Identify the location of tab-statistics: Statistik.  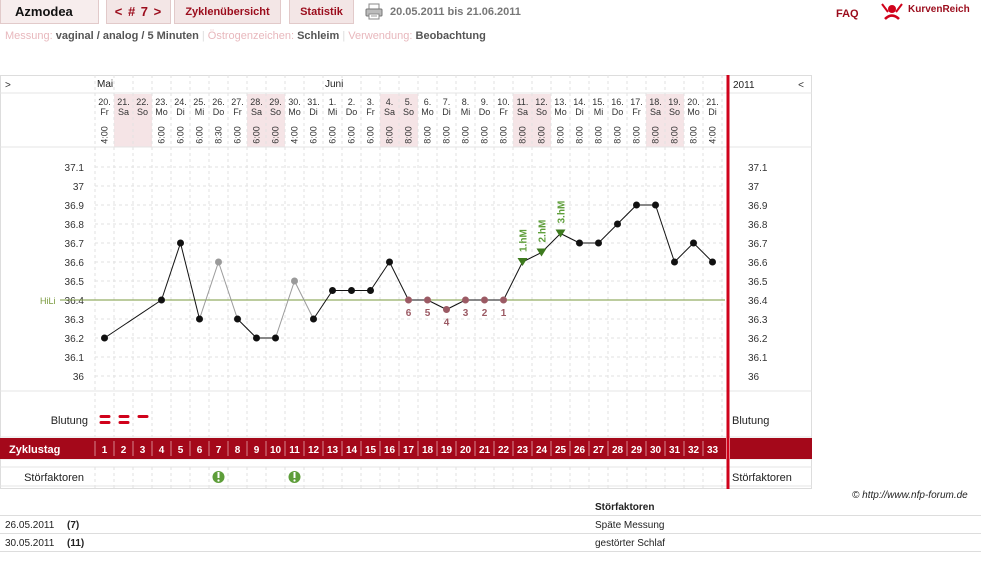
(321, 12).